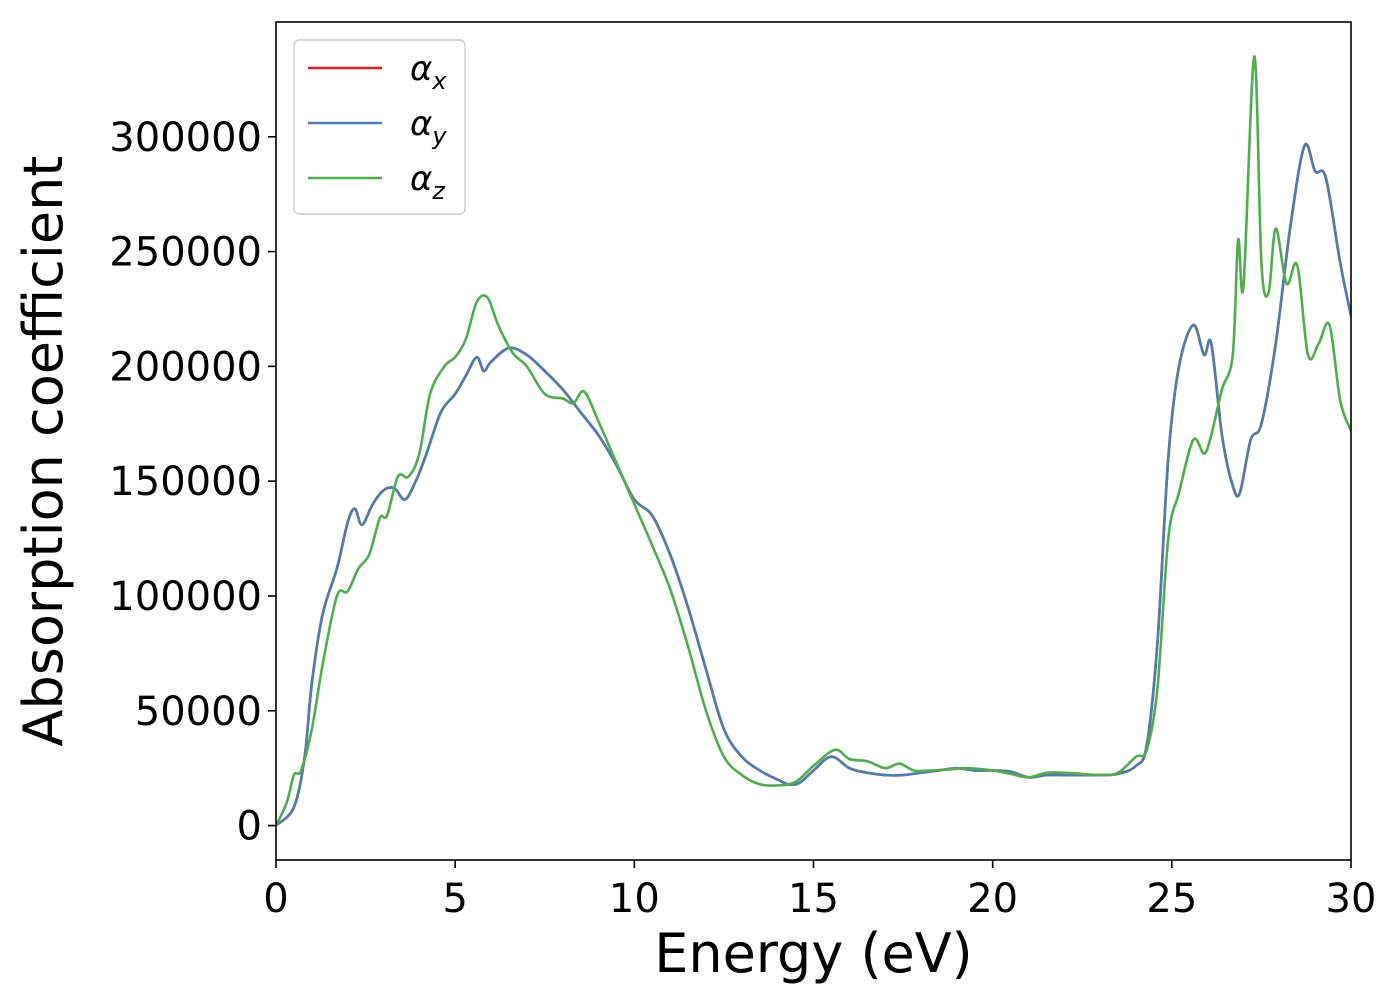 This screenshot has width=1400, height=1000. I want to click on y-tick-label: 100000, so click(185, 597).